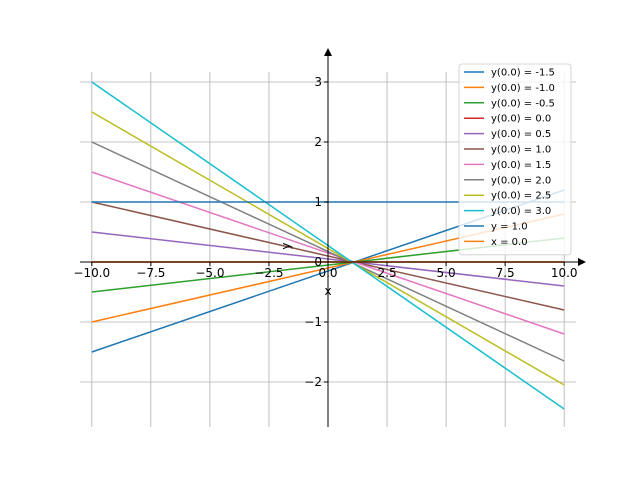 This screenshot has width=640, height=480. What do you see at coordinates (446, 273) in the screenshot?
I see `x-tick-label-6: 5.0` at bounding box center [446, 273].